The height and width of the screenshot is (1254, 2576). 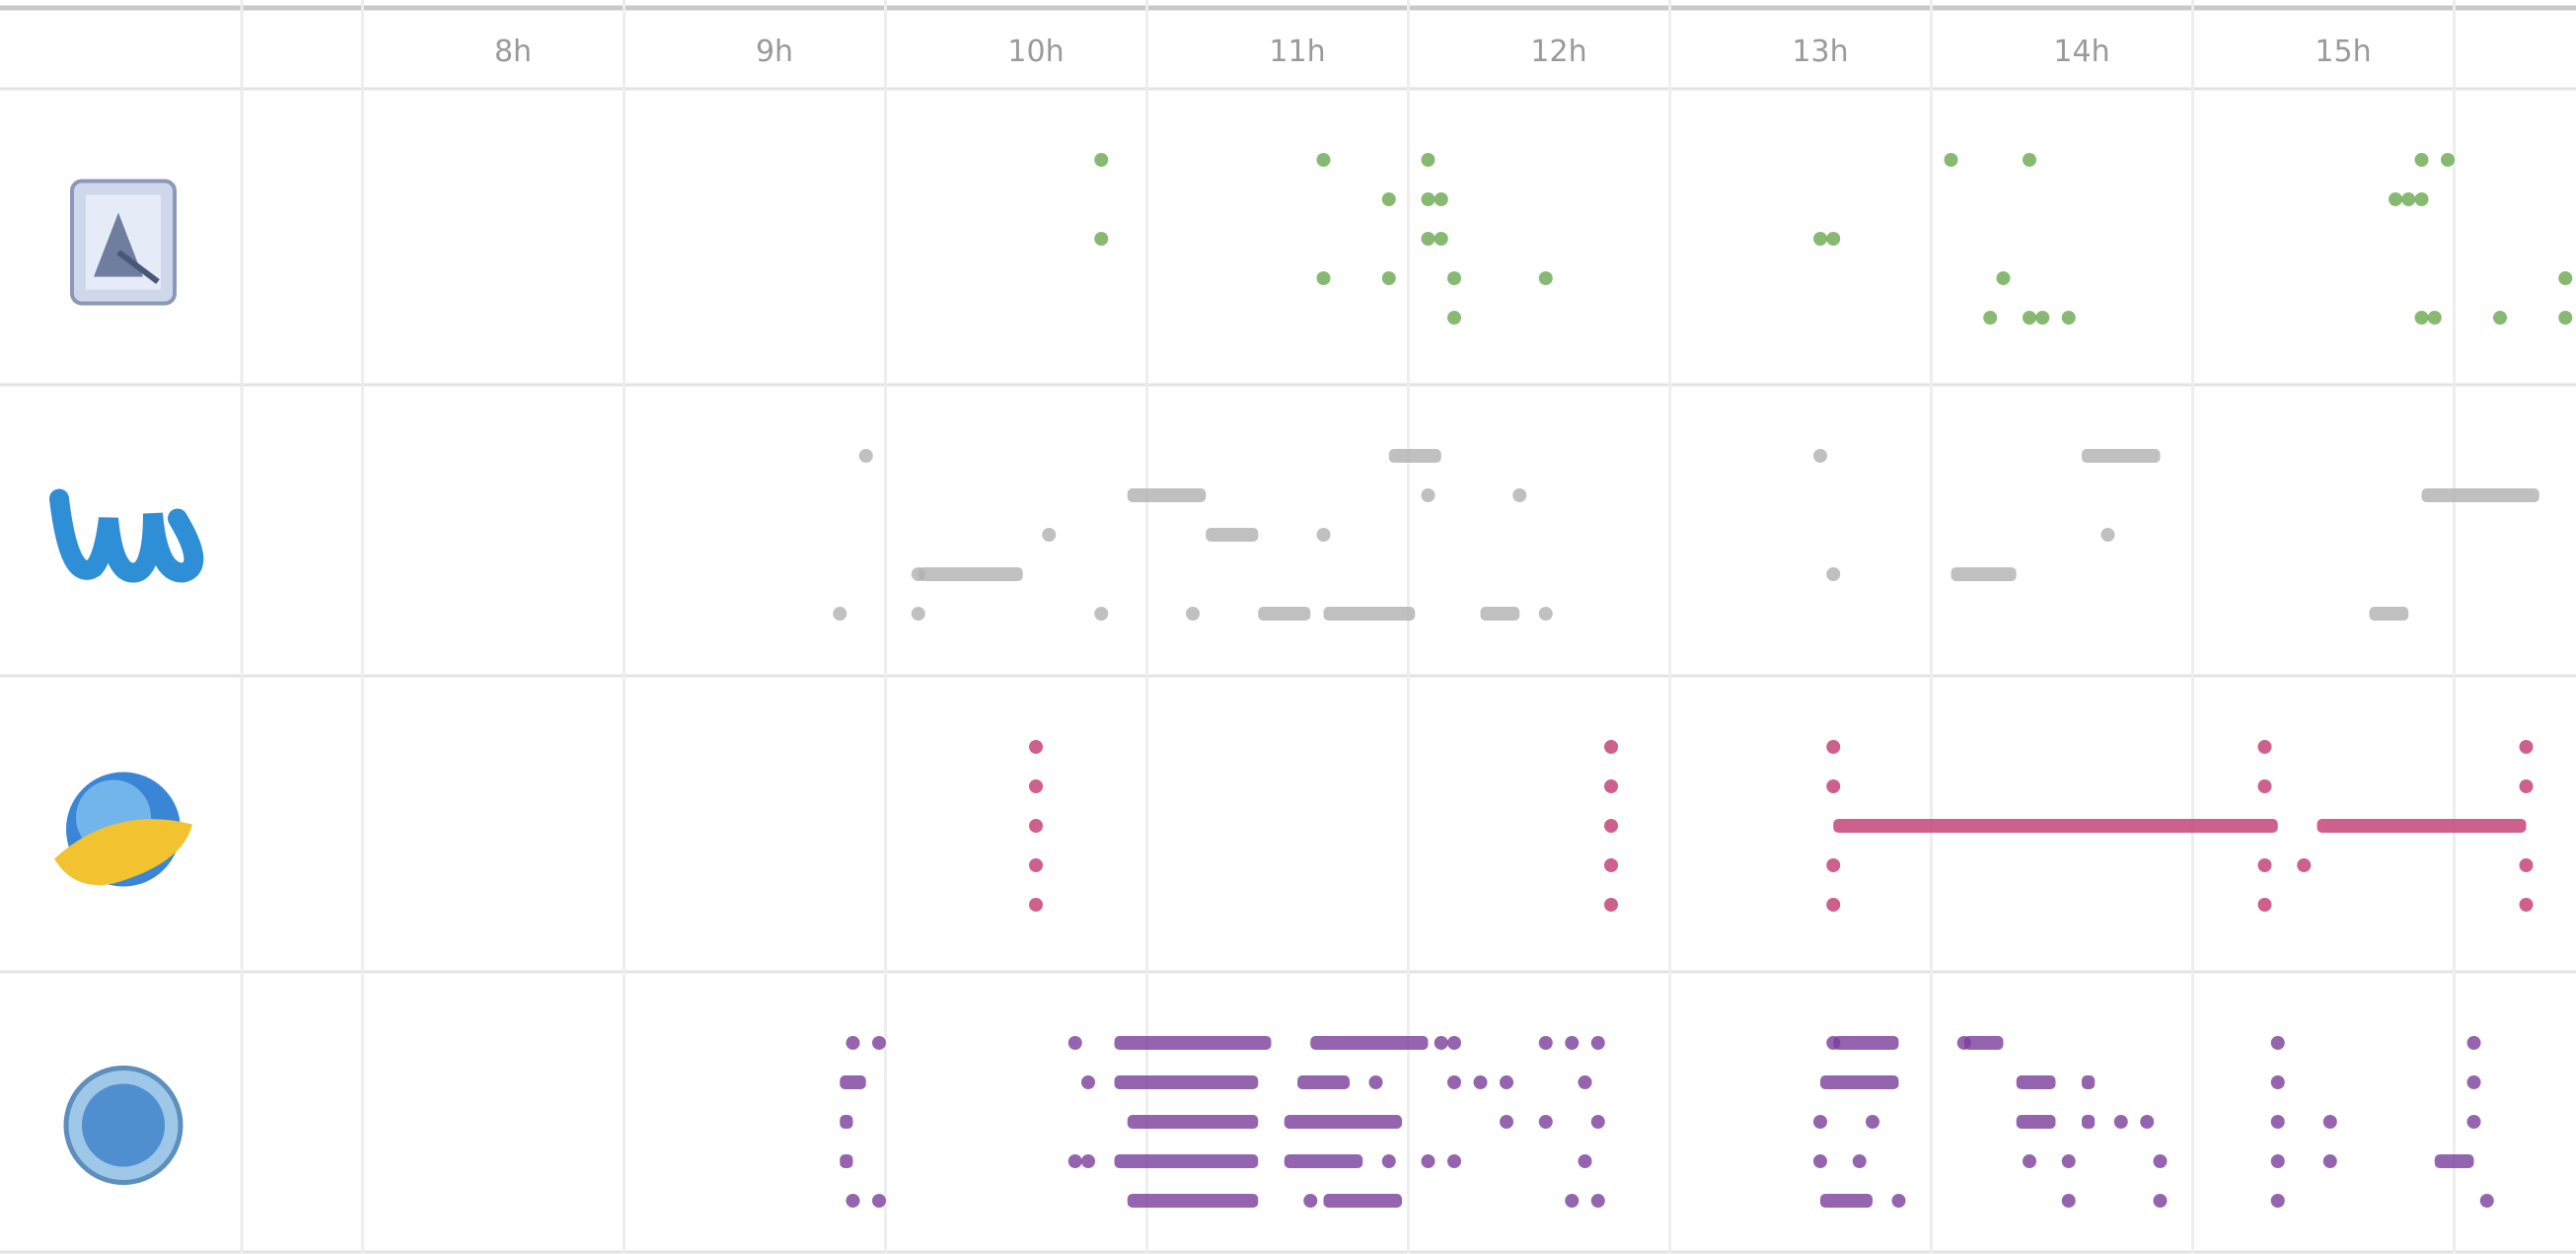 I want to click on safari-app-icon, so click(x=123, y=1125).